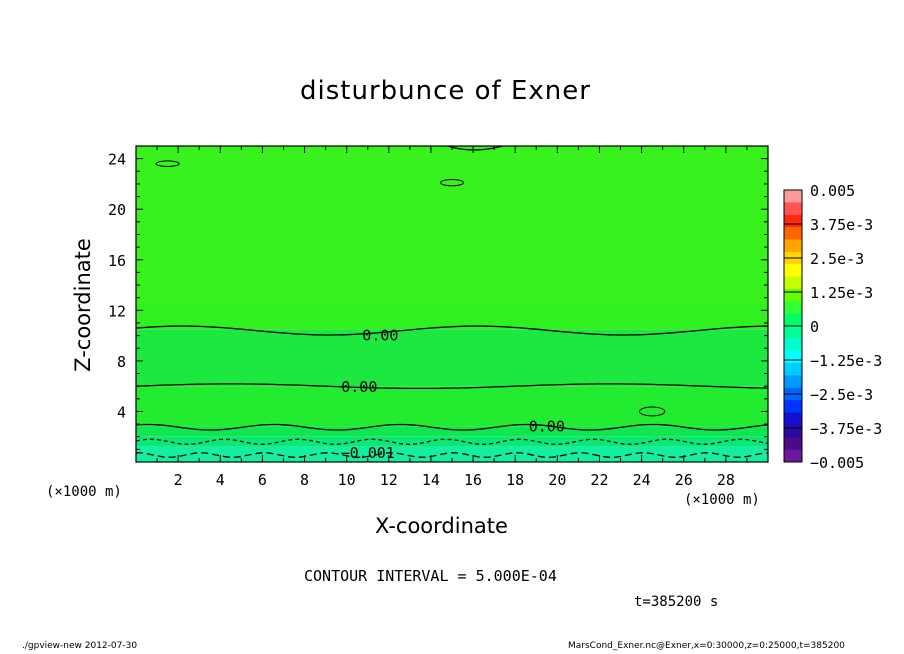 The width and height of the screenshot is (904, 654). Describe the element at coordinates (117, 261) in the screenshot. I see `y-tick-label: 16` at that location.